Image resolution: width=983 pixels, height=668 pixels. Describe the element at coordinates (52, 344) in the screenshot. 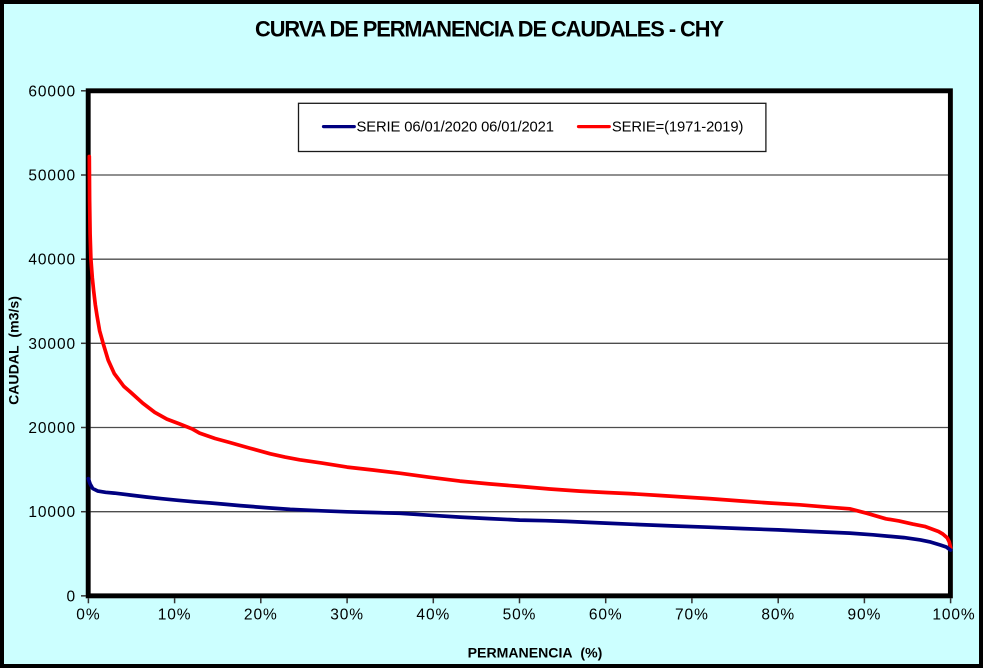

I see `svg-text: 30000` at that location.